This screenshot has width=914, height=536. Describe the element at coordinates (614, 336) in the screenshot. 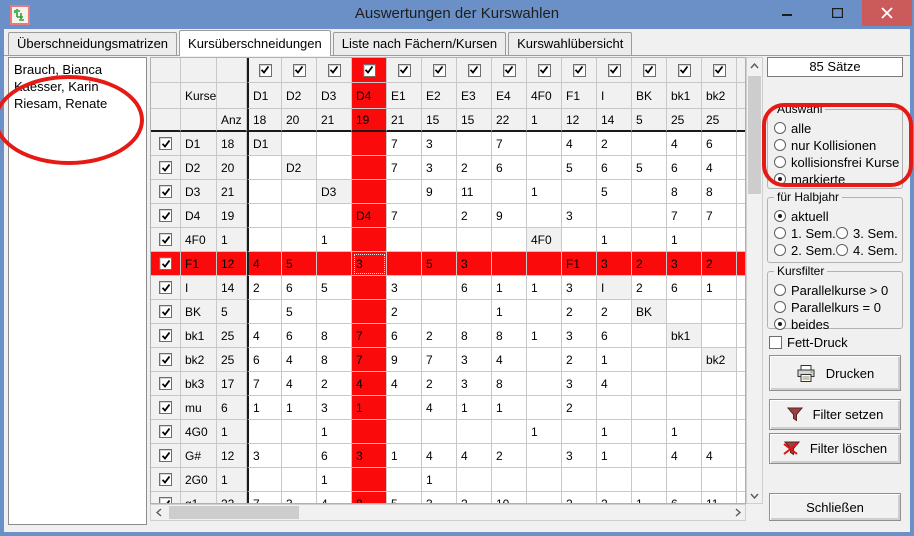

I see `cell-bk1-I: 6` at that location.